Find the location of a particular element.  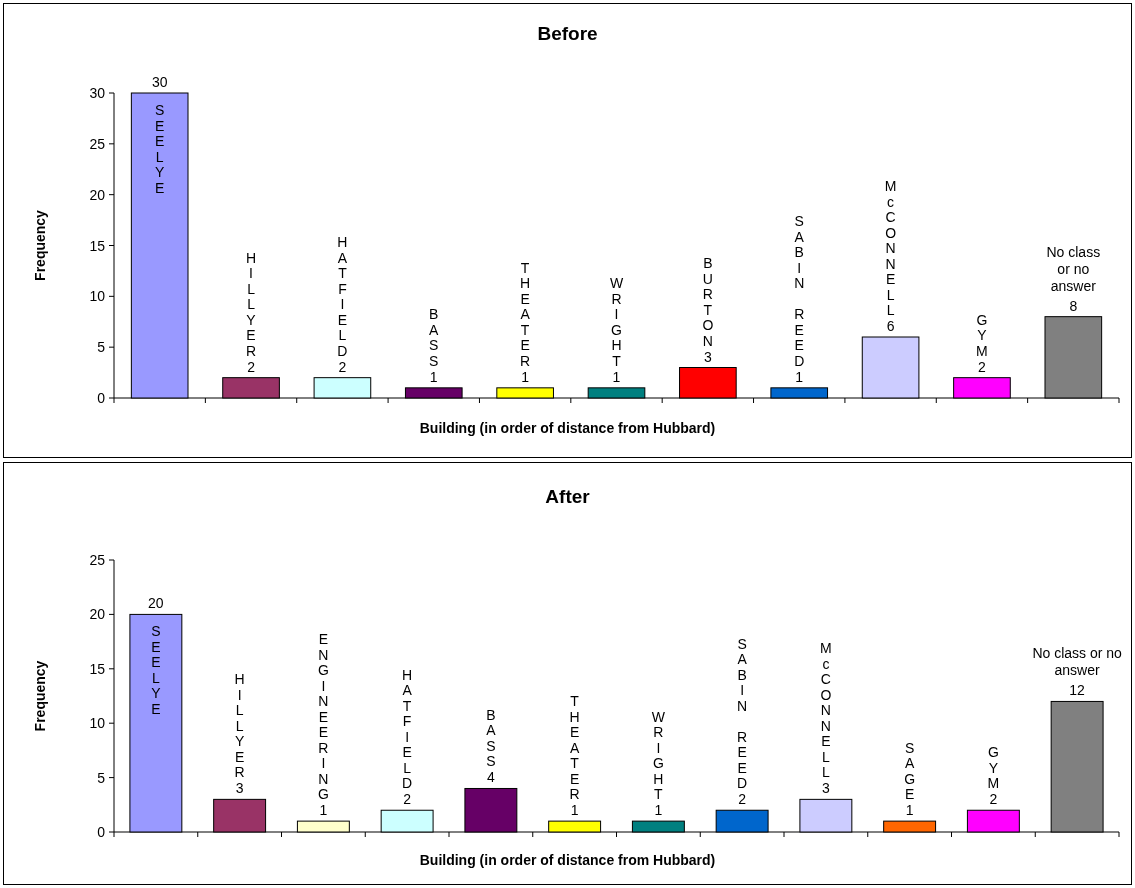

chart-title: After is located at coordinates (568, 496).